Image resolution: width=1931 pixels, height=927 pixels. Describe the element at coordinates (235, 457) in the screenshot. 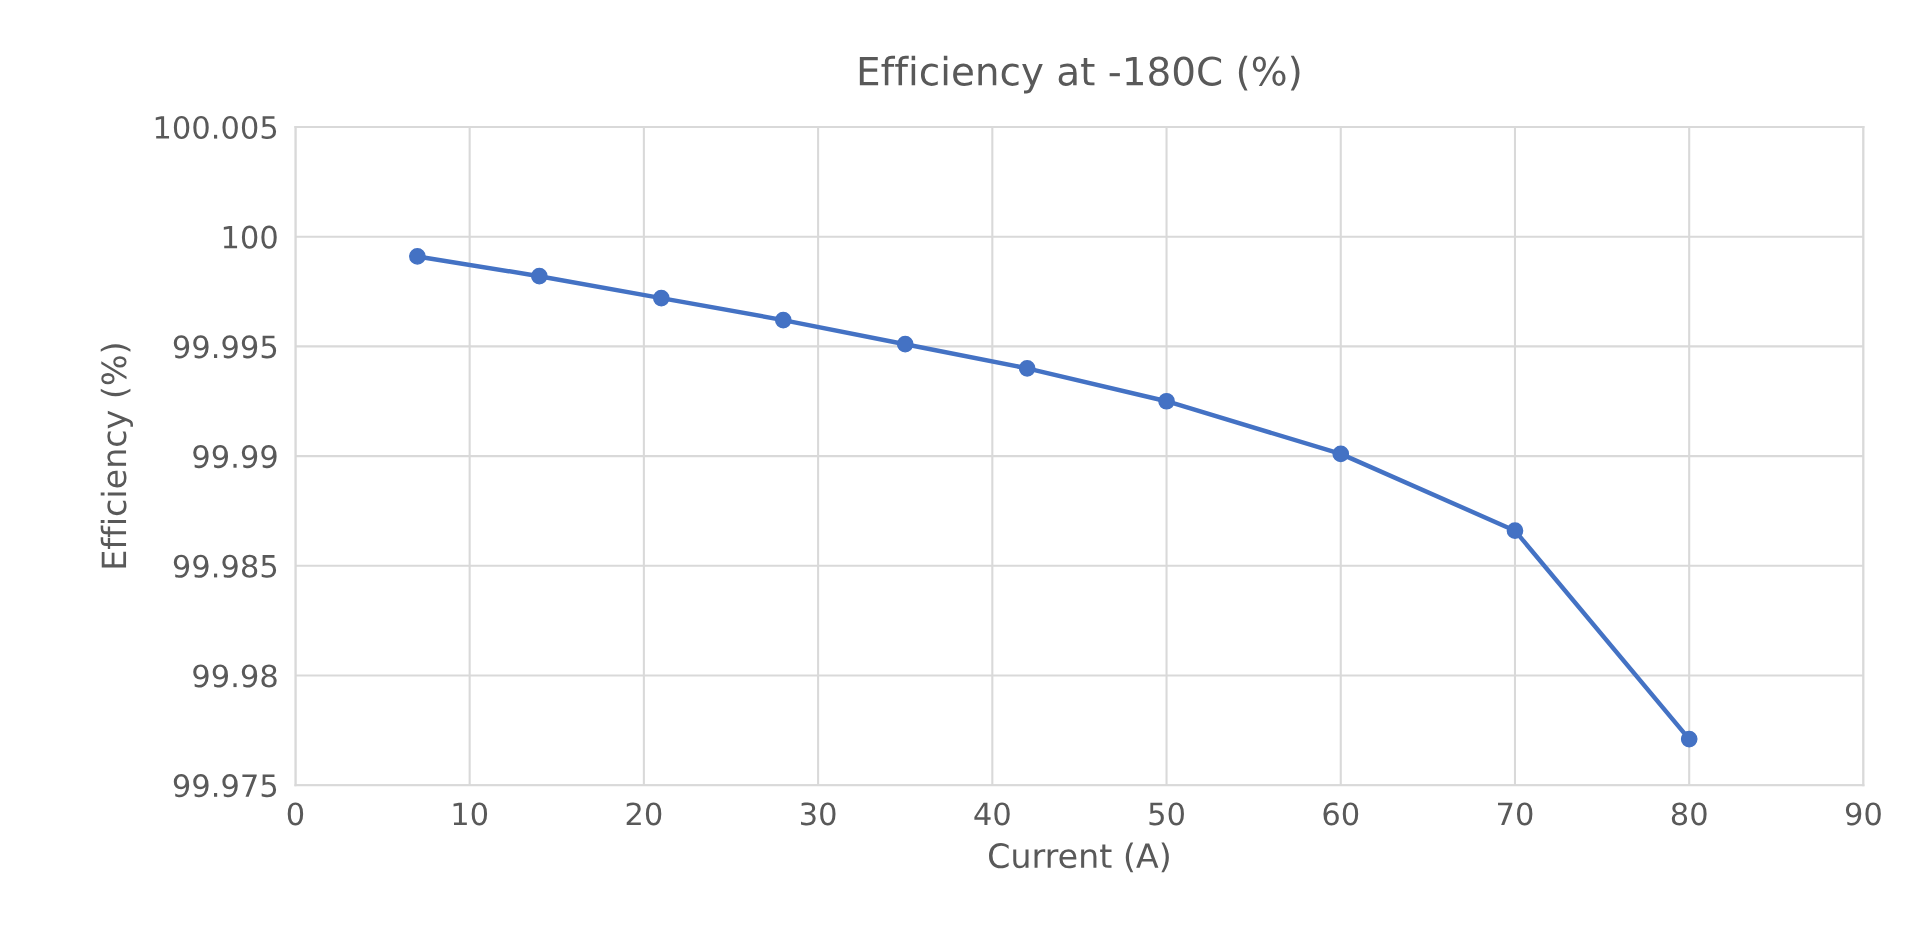

I see `y-tick-label: 99.99` at that location.